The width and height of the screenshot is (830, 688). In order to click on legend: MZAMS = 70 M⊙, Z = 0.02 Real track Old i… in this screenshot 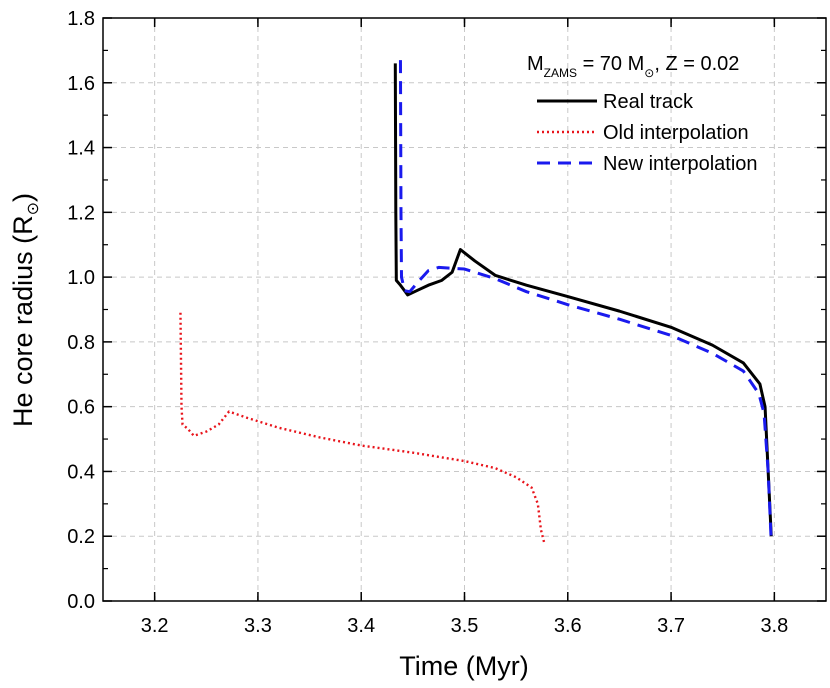, I will do `click(642, 114)`.